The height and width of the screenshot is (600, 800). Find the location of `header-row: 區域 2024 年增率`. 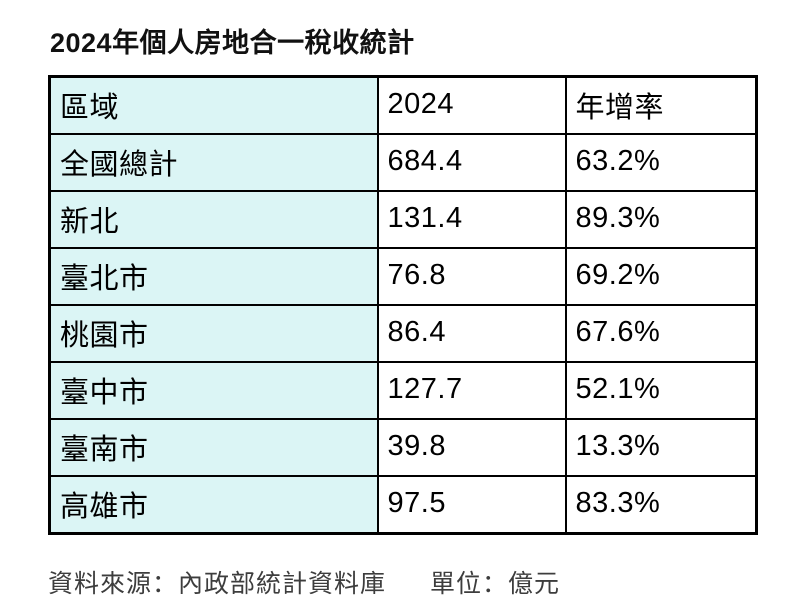

header-row: 區域 2024 年增率 is located at coordinates (403, 105).